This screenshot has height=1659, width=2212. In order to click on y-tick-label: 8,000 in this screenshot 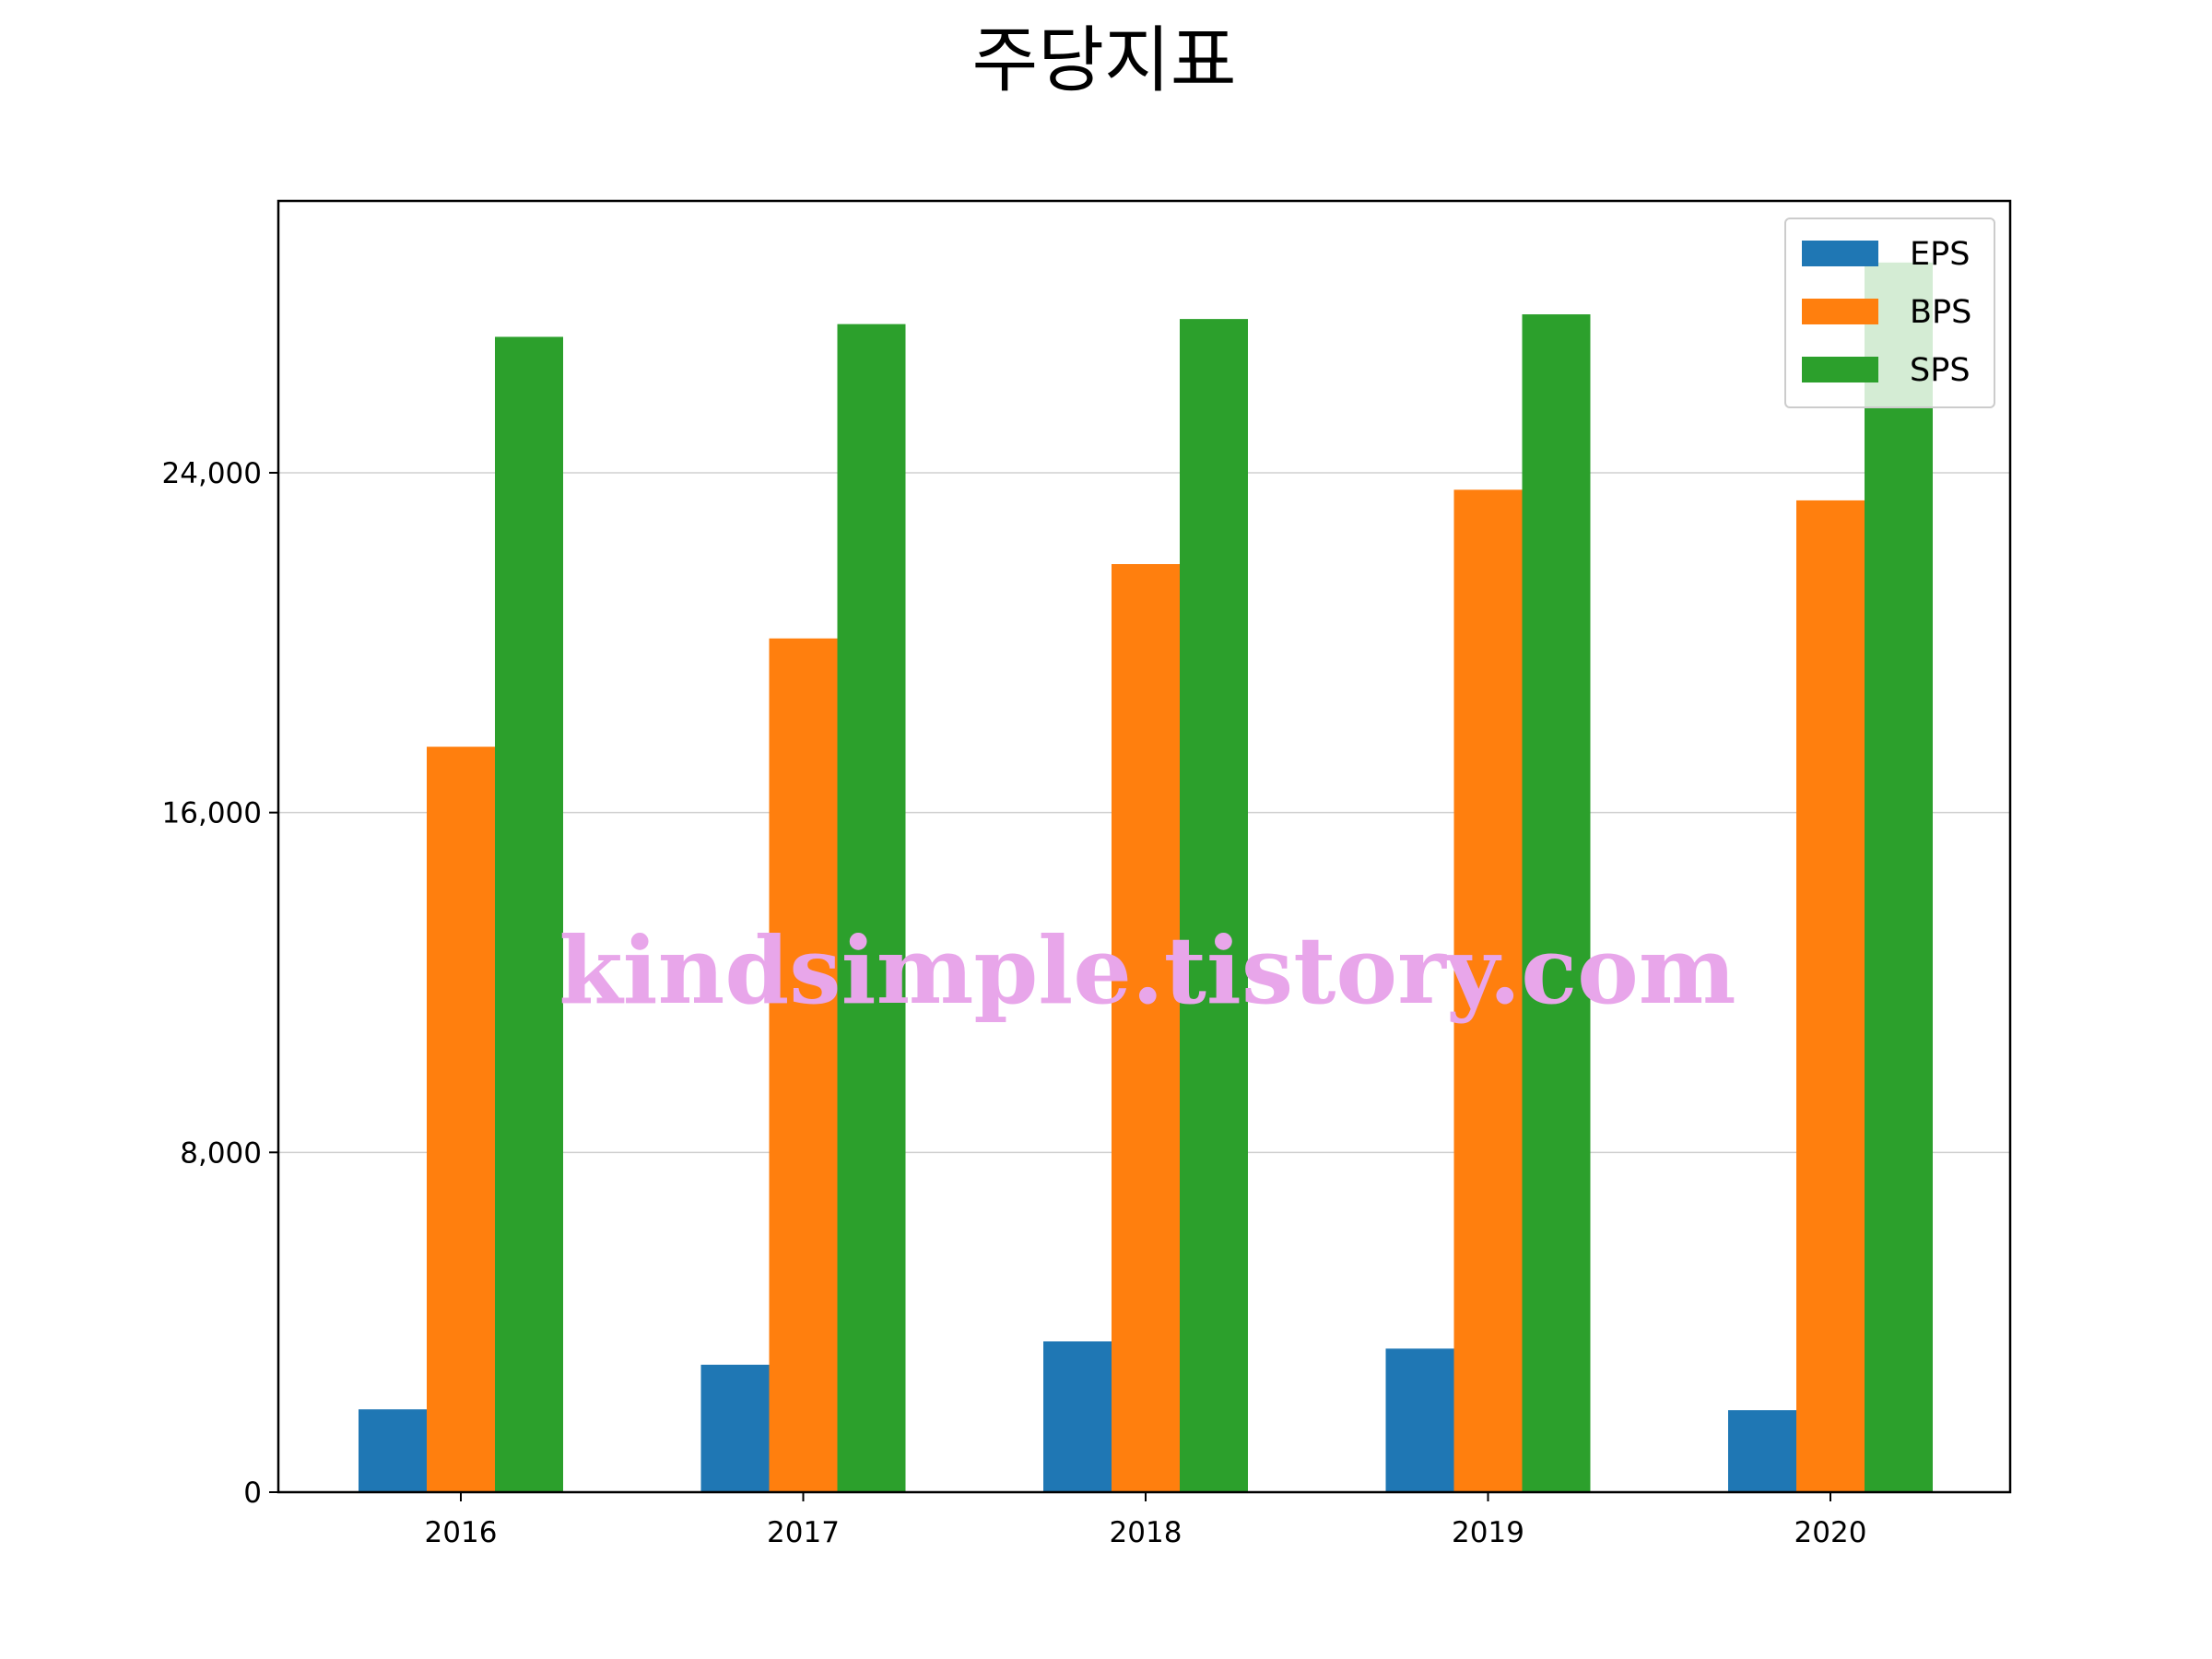, I will do `click(221, 1153)`.